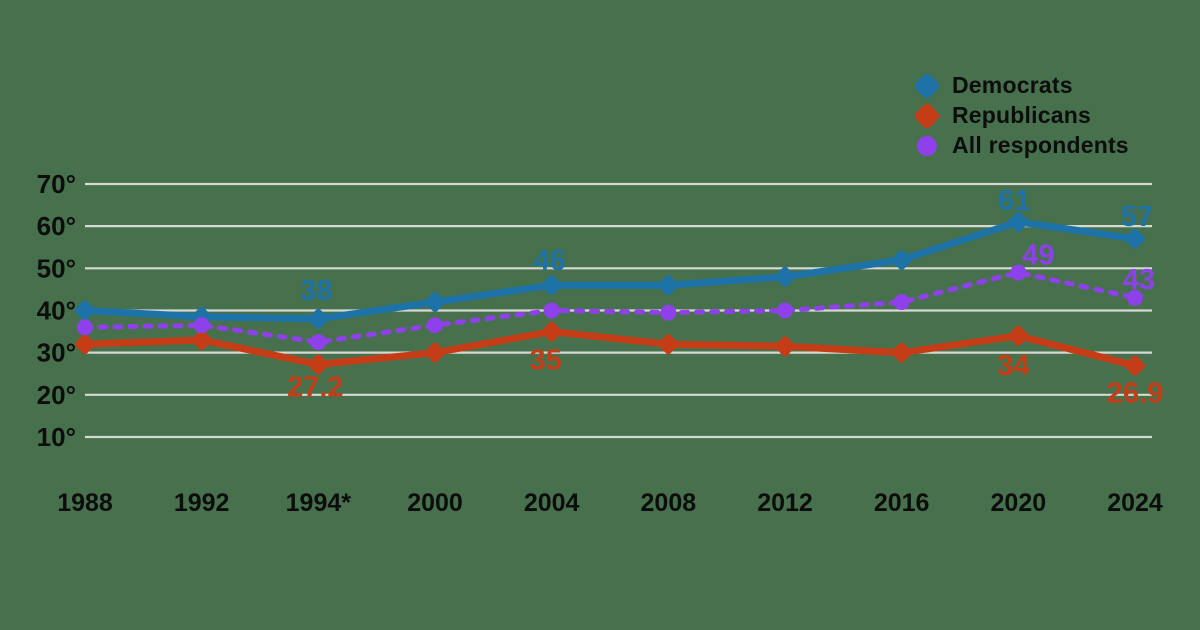 The width and height of the screenshot is (1200, 630). What do you see at coordinates (927, 145) in the screenshot?
I see `all-respondents-circle-icon` at bounding box center [927, 145].